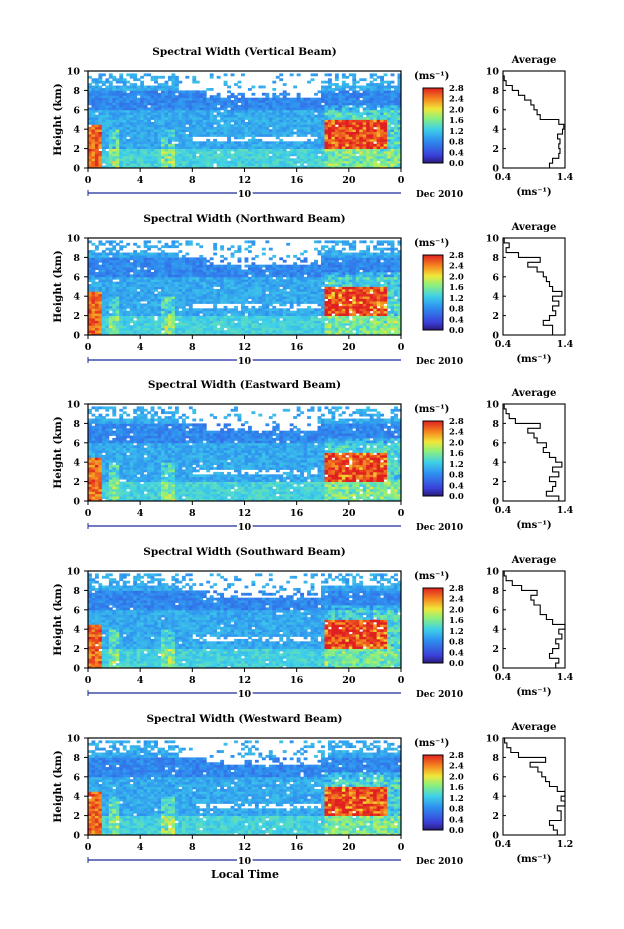 This screenshot has width=624, height=929. What do you see at coordinates (495, 669) in the screenshot?
I see `profile-y-tick-label: 0` at bounding box center [495, 669].